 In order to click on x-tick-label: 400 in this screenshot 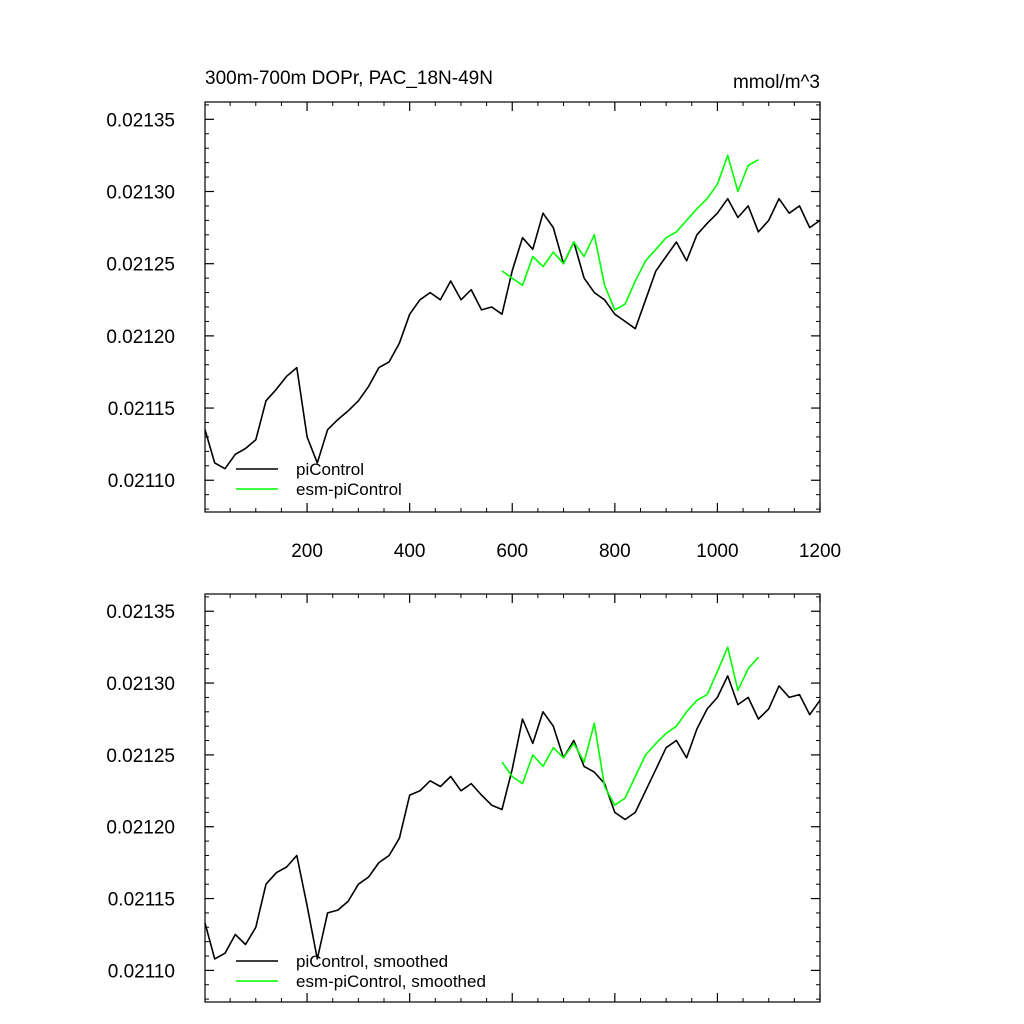, I will do `click(410, 551)`.